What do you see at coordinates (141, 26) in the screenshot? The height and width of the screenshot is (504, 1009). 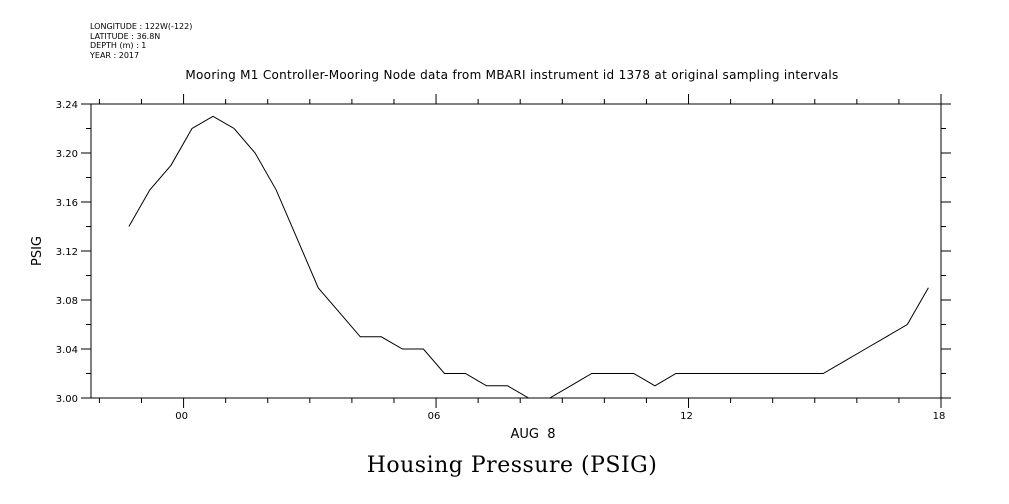 I see `metadata-longitude: LONGITUDE : 122W(-122)` at bounding box center [141, 26].